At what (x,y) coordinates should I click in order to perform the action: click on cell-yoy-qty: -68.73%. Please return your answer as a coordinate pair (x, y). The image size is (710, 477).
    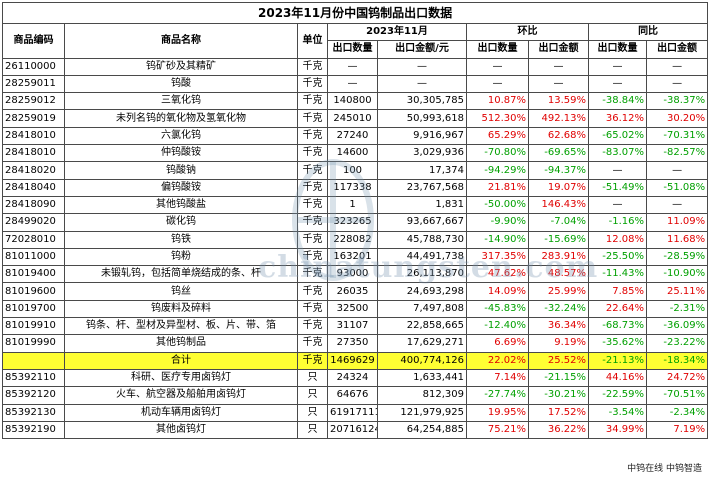
    Looking at the image, I should click on (617, 326).